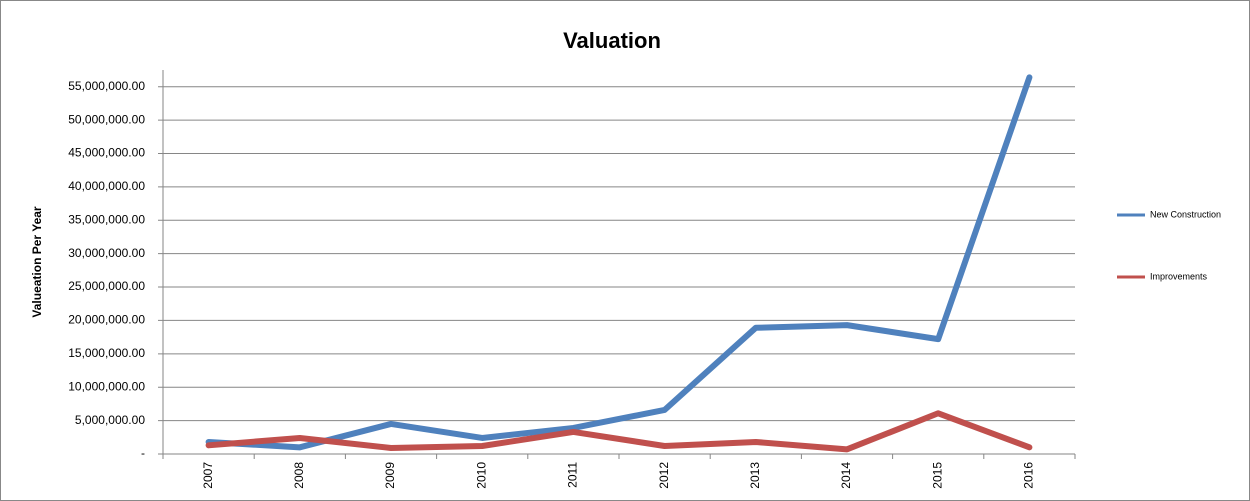  I want to click on y-tick-label: 35,000,000.00, so click(106, 219).